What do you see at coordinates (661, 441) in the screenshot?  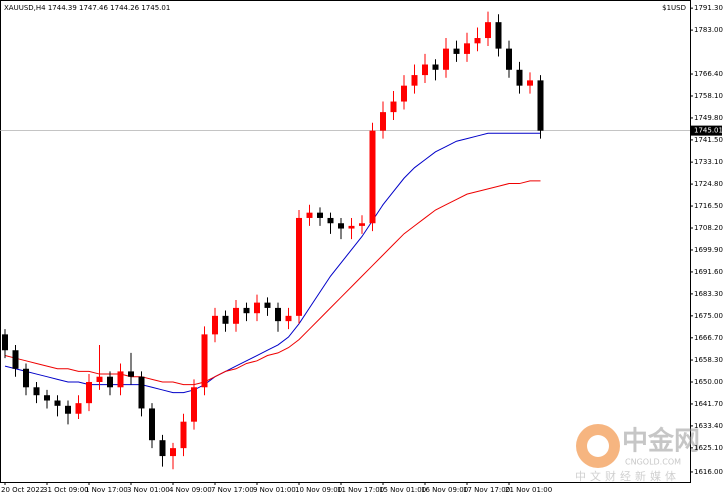 I see `watermark-brand: 中金网` at bounding box center [661, 441].